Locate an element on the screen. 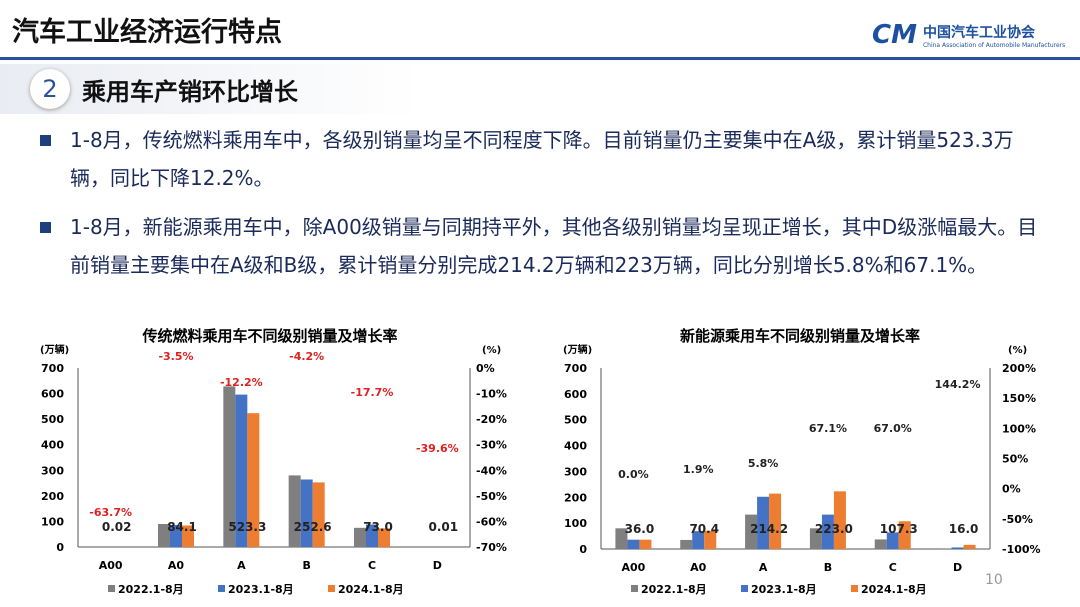  growth-label: 67.1% is located at coordinates (828, 428).